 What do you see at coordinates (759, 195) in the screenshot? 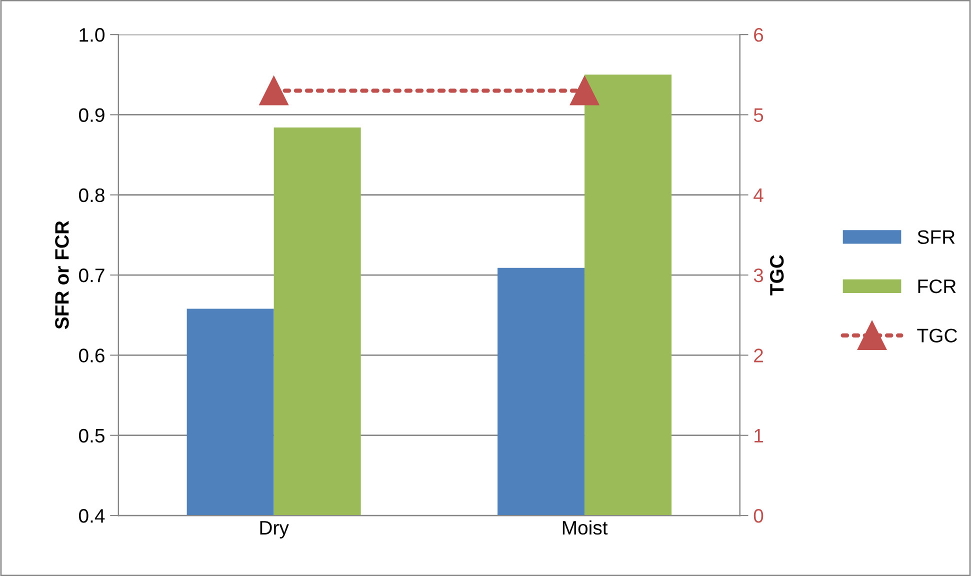
I see `y2-tick-label: 4` at bounding box center [759, 195].